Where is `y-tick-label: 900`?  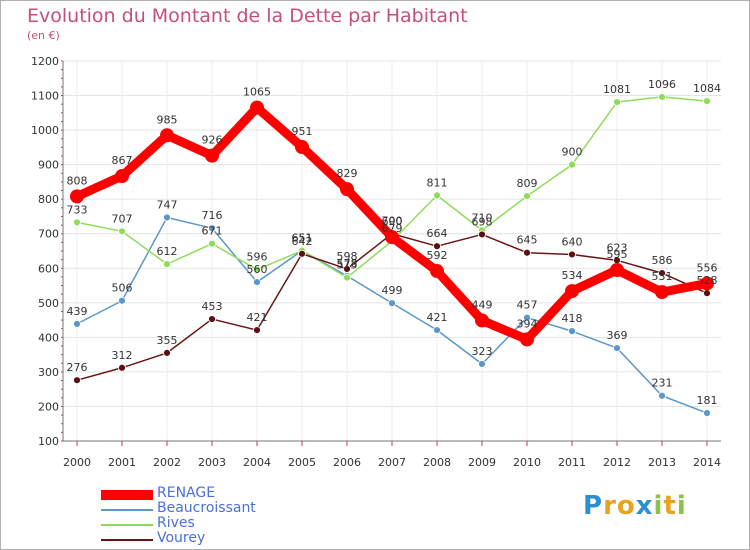 y-tick-label: 900 is located at coordinates (48, 165).